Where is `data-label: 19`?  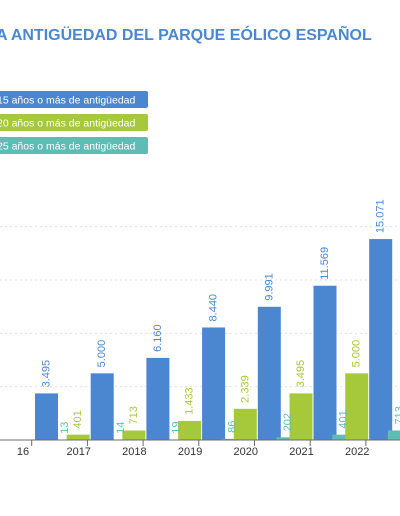
data-label: 19 is located at coordinates (177, 427).